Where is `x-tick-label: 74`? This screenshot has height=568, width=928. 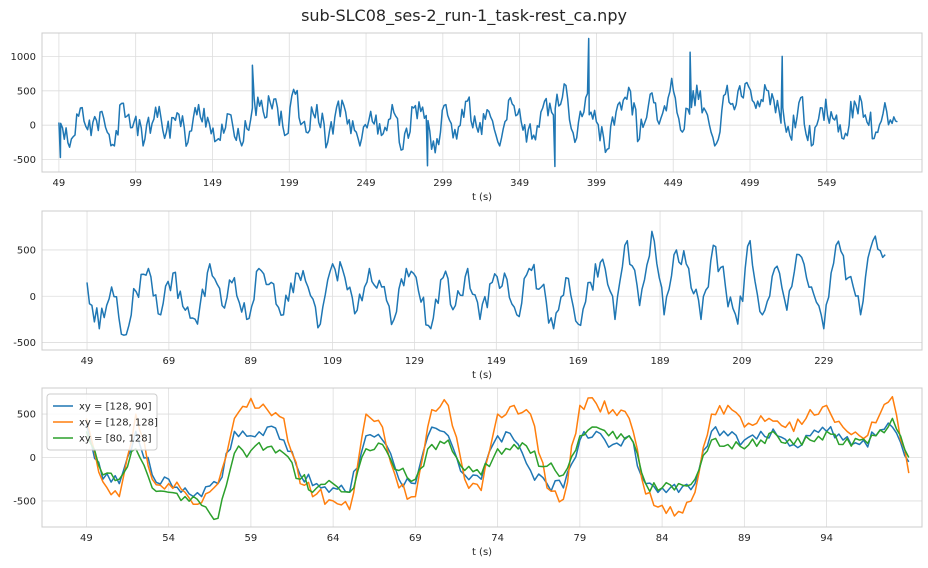
x-tick-label: 74 is located at coordinates (497, 538).